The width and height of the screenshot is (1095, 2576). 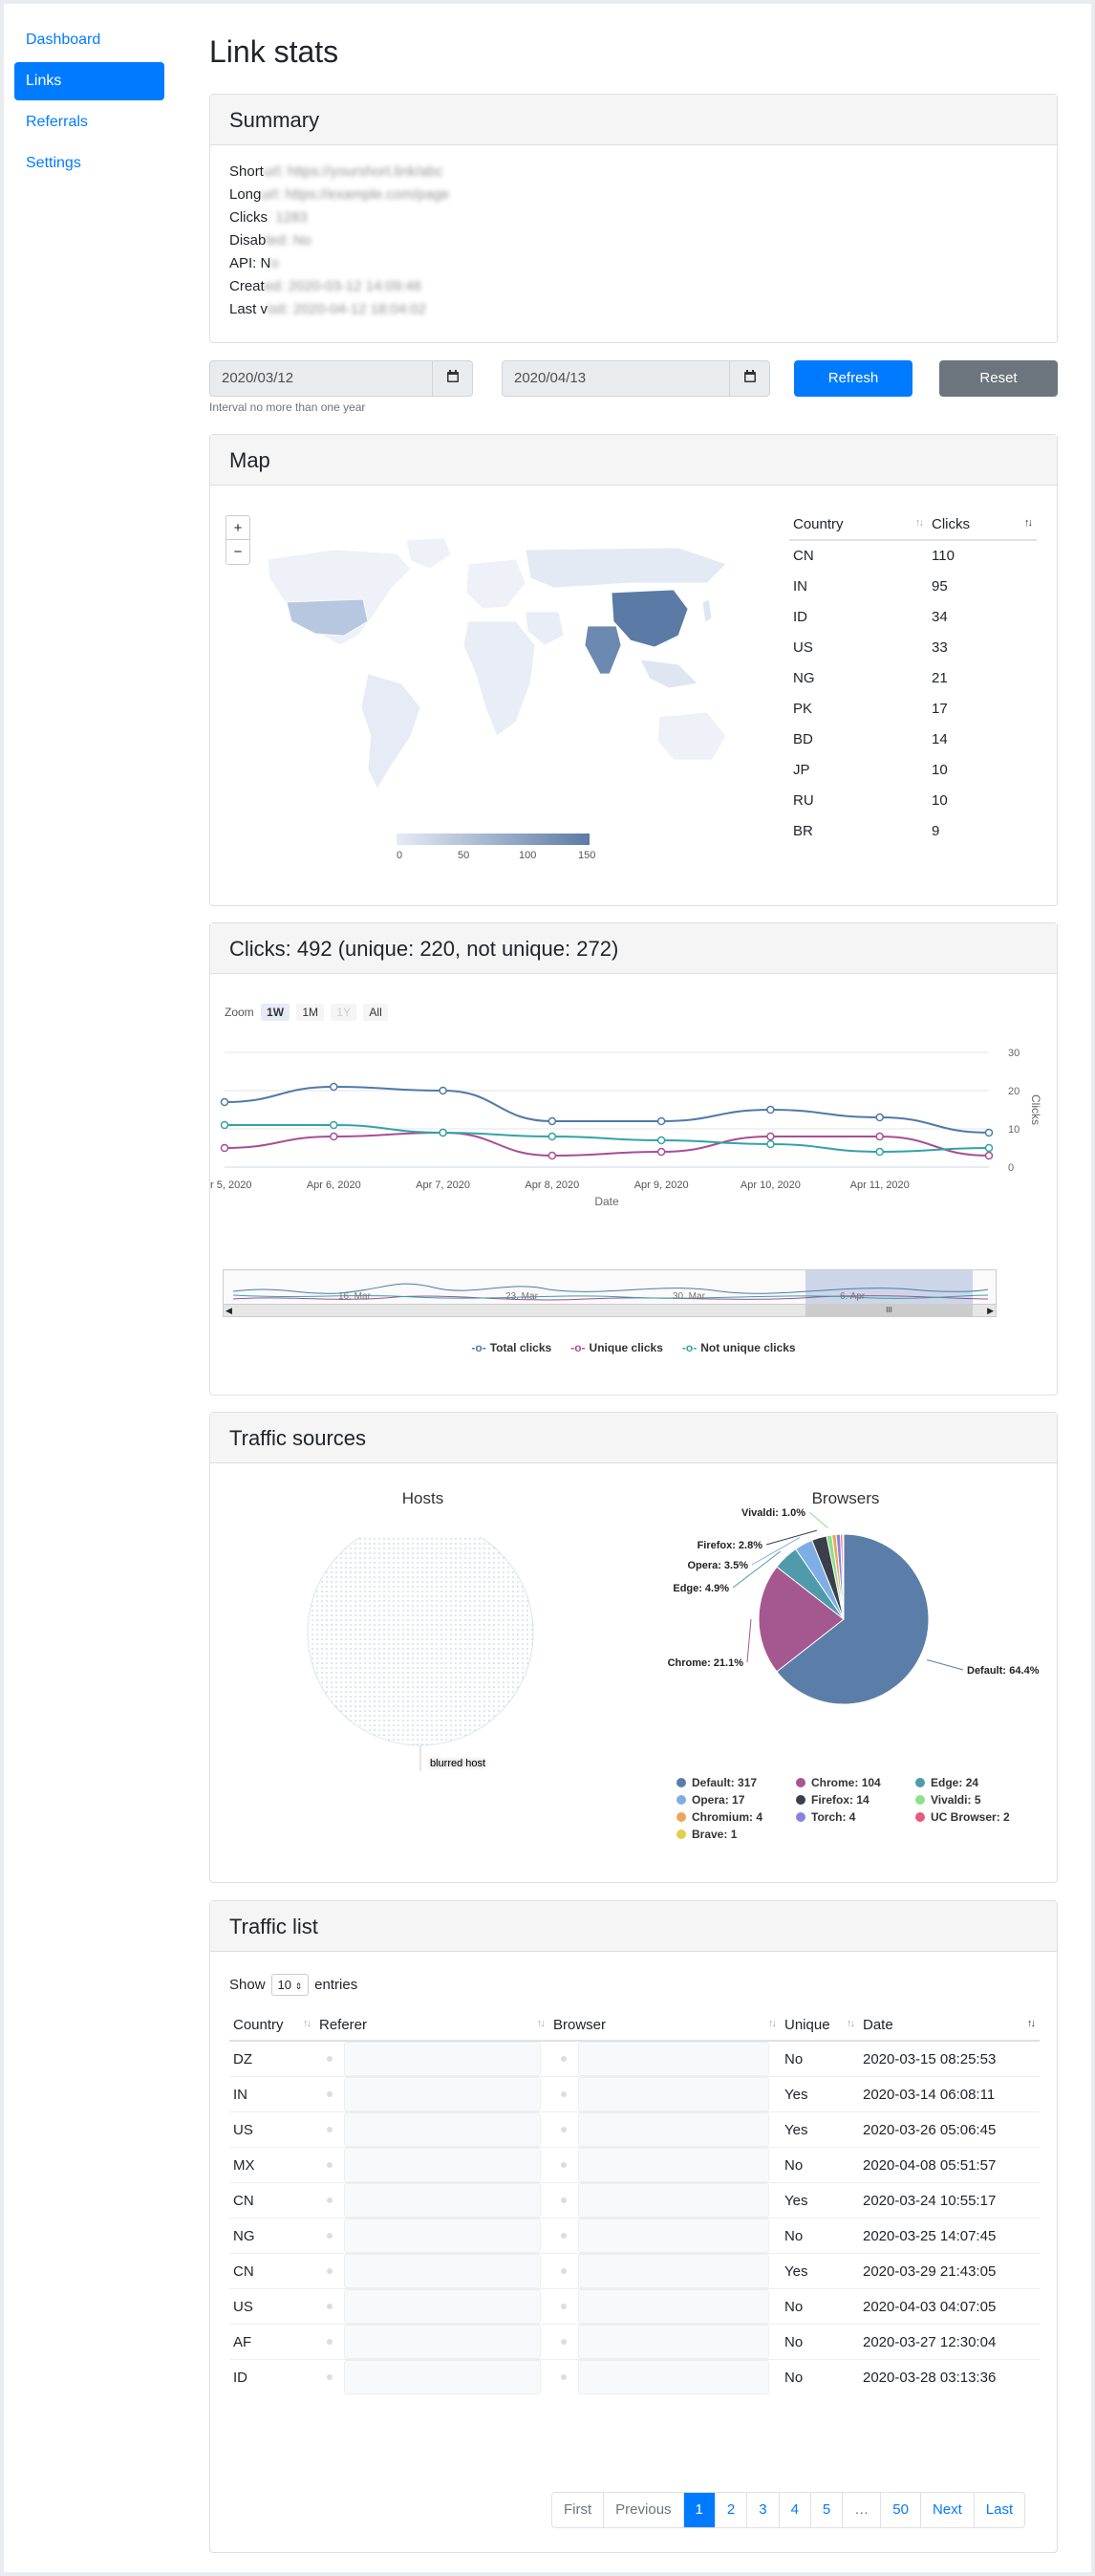 What do you see at coordinates (889, 1310) in the screenshot?
I see `scrollbar-thumb: III` at bounding box center [889, 1310].